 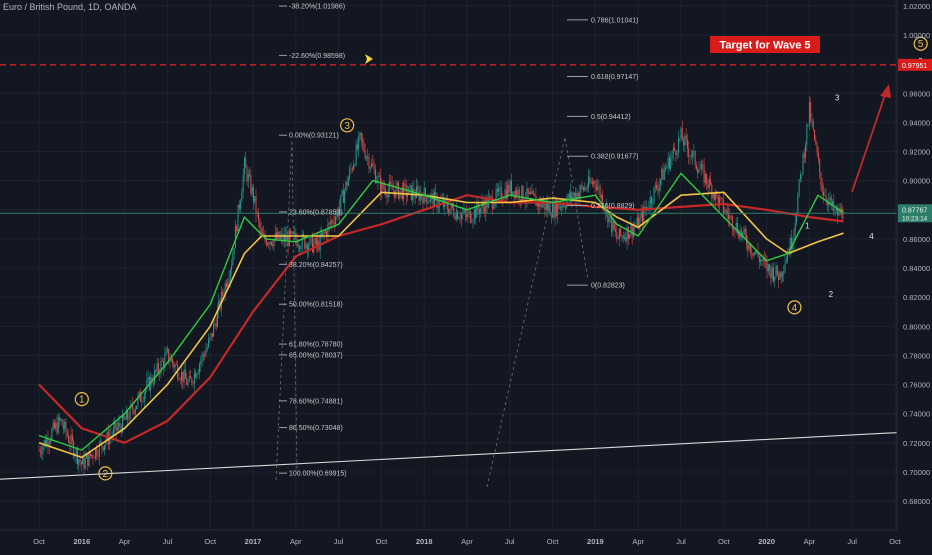 What do you see at coordinates (317, 56) in the screenshot?
I see `fib-level-label: -22.60%(0.98598)` at bounding box center [317, 56].